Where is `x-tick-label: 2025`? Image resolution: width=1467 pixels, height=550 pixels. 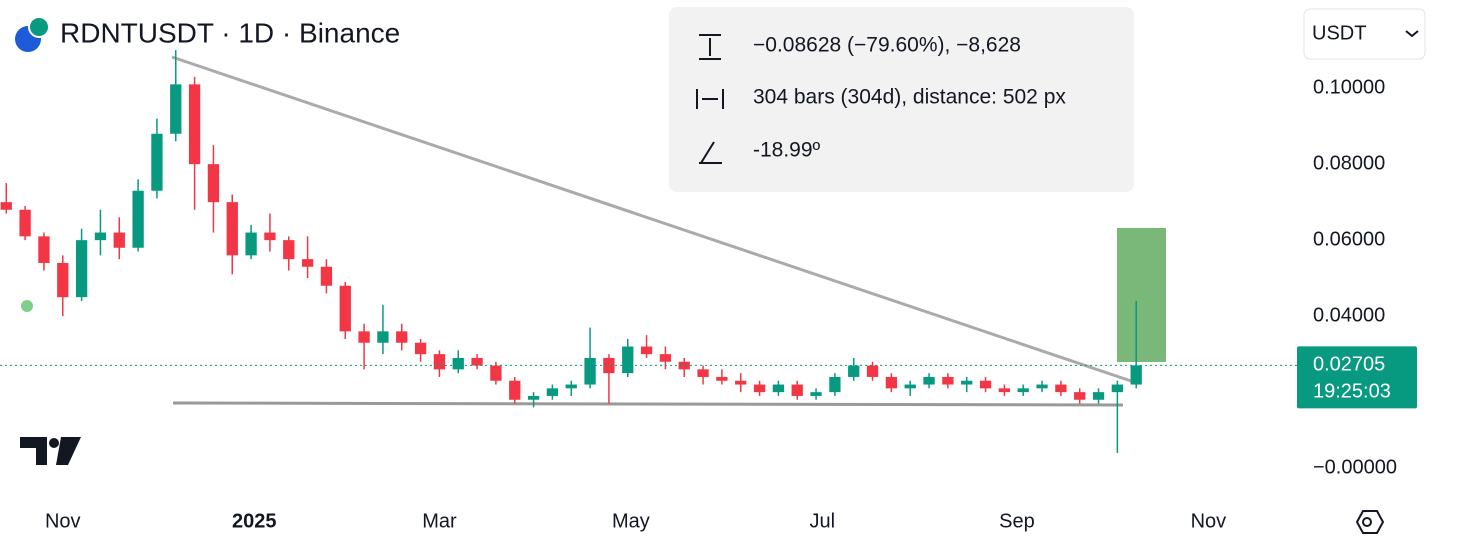
x-tick-label: 2025 is located at coordinates (254, 521).